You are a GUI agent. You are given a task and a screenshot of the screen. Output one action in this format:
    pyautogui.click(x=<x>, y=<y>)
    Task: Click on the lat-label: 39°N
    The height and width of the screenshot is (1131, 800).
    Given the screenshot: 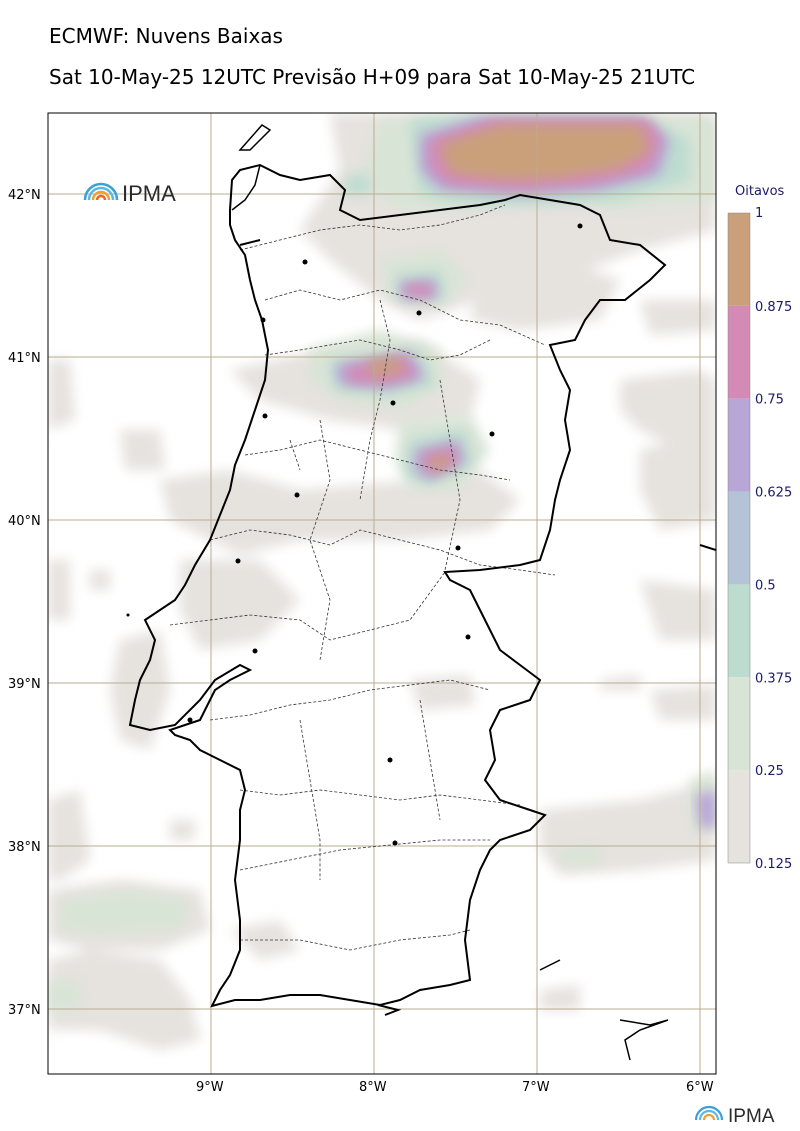 What is the action you would take?
    pyautogui.click(x=24, y=684)
    